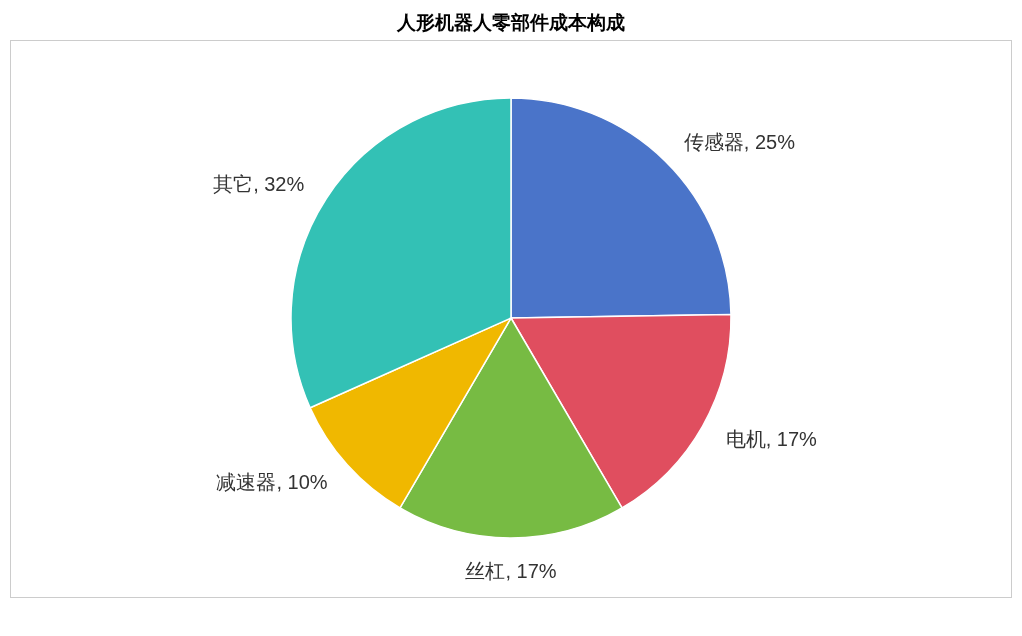 This screenshot has width=1022, height=636. What do you see at coordinates (510, 22) in the screenshot?
I see `chart-title: 人形机器人零部件成本构成` at bounding box center [510, 22].